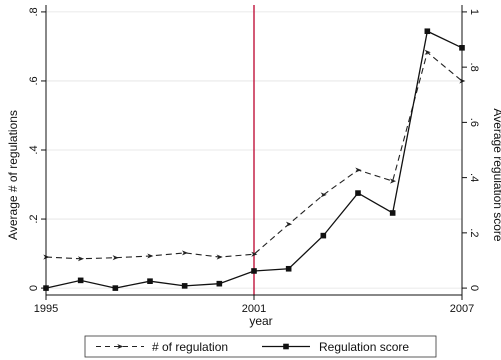 This screenshot has width=501, height=360. What do you see at coordinates (474, 232) in the screenshot?
I see `y2-tick-label: .2` at bounding box center [474, 232].